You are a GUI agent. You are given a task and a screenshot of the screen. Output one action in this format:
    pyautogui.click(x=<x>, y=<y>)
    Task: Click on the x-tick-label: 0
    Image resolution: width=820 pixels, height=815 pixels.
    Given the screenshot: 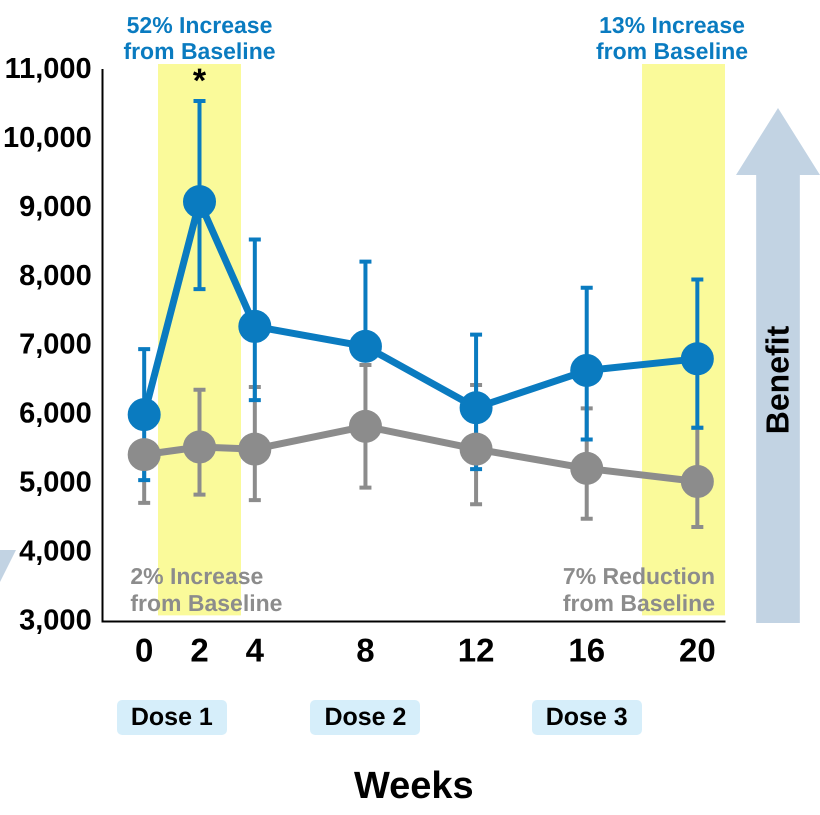 What is the action you would take?
    pyautogui.click(x=144, y=649)
    